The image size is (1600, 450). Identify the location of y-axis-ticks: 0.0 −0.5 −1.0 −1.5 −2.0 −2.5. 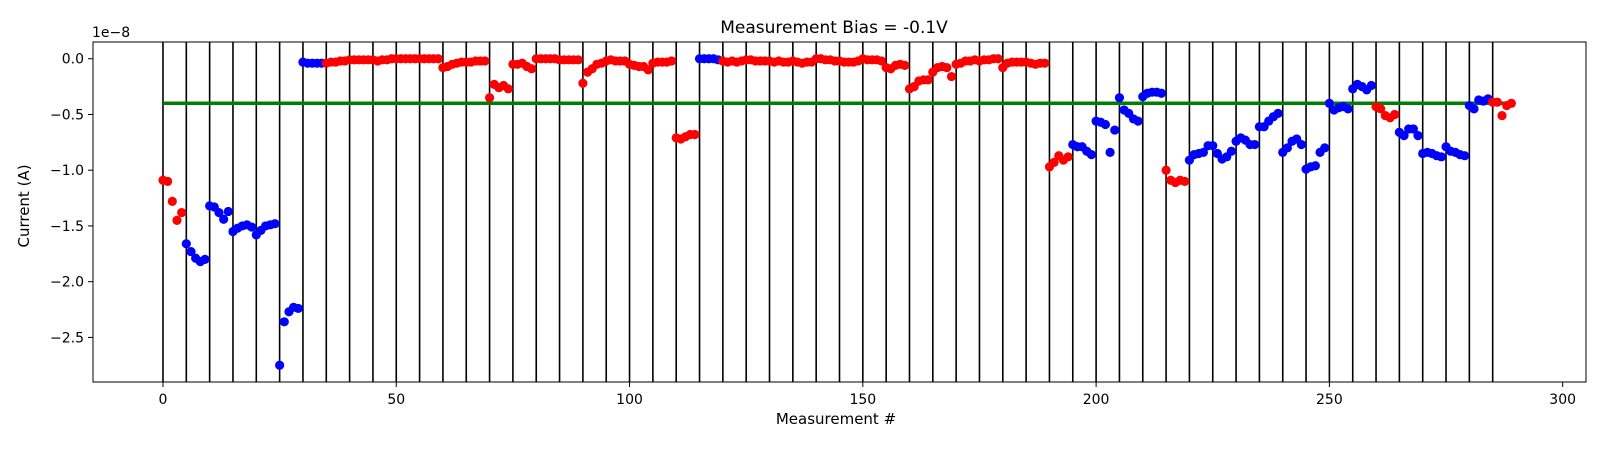
(71, 199).